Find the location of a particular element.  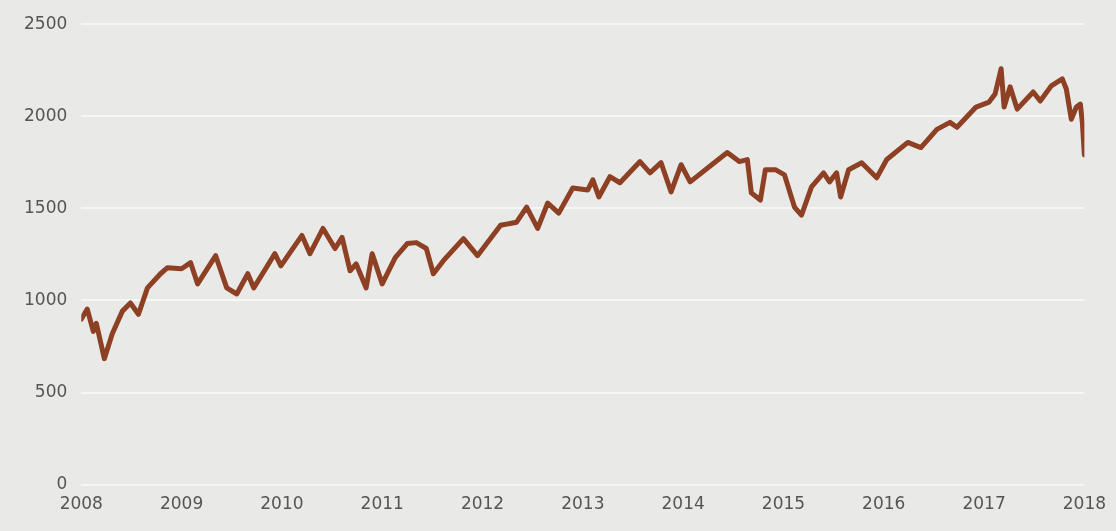

x-tick-label: 2008 is located at coordinates (81, 503).